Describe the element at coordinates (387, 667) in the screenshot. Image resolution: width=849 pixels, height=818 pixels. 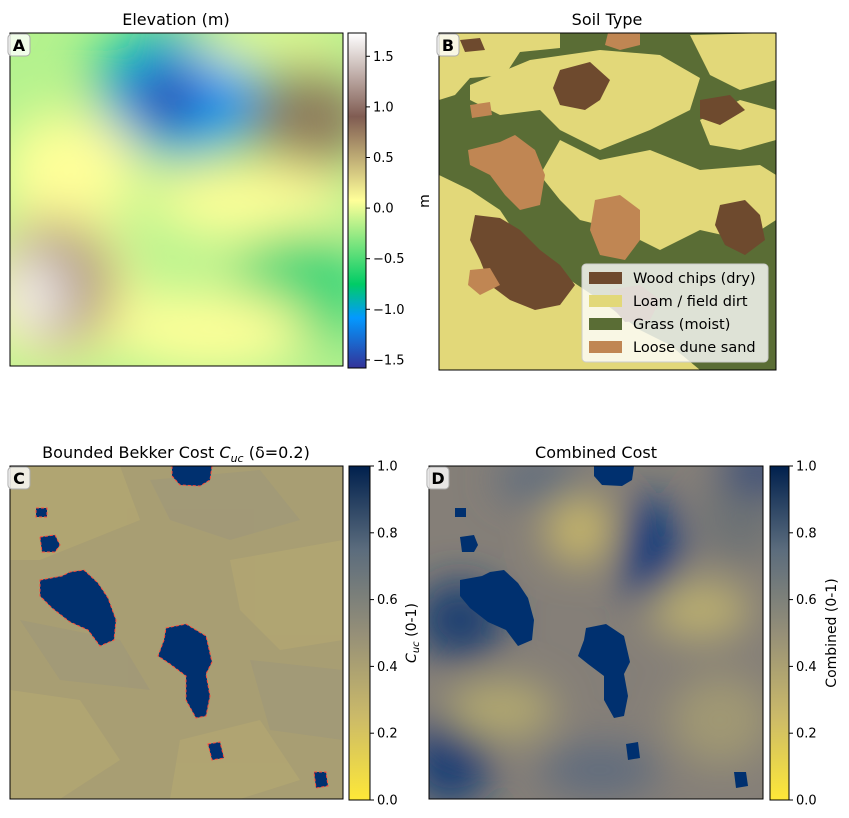
I see `colorbar-c-tick-label: 0.4` at that location.